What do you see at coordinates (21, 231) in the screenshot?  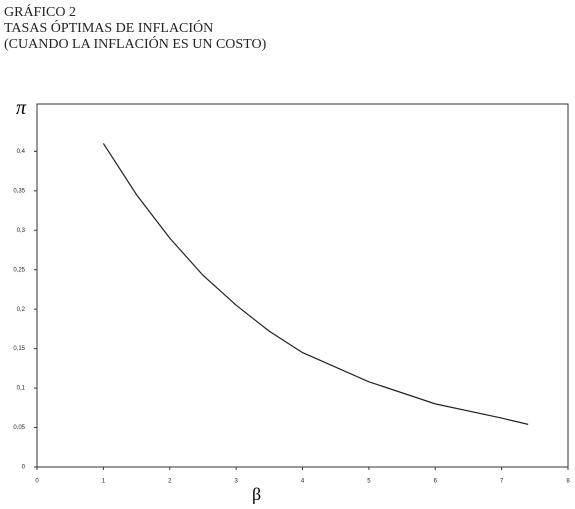 I see `y-tick-label: 0,3` at bounding box center [21, 231].